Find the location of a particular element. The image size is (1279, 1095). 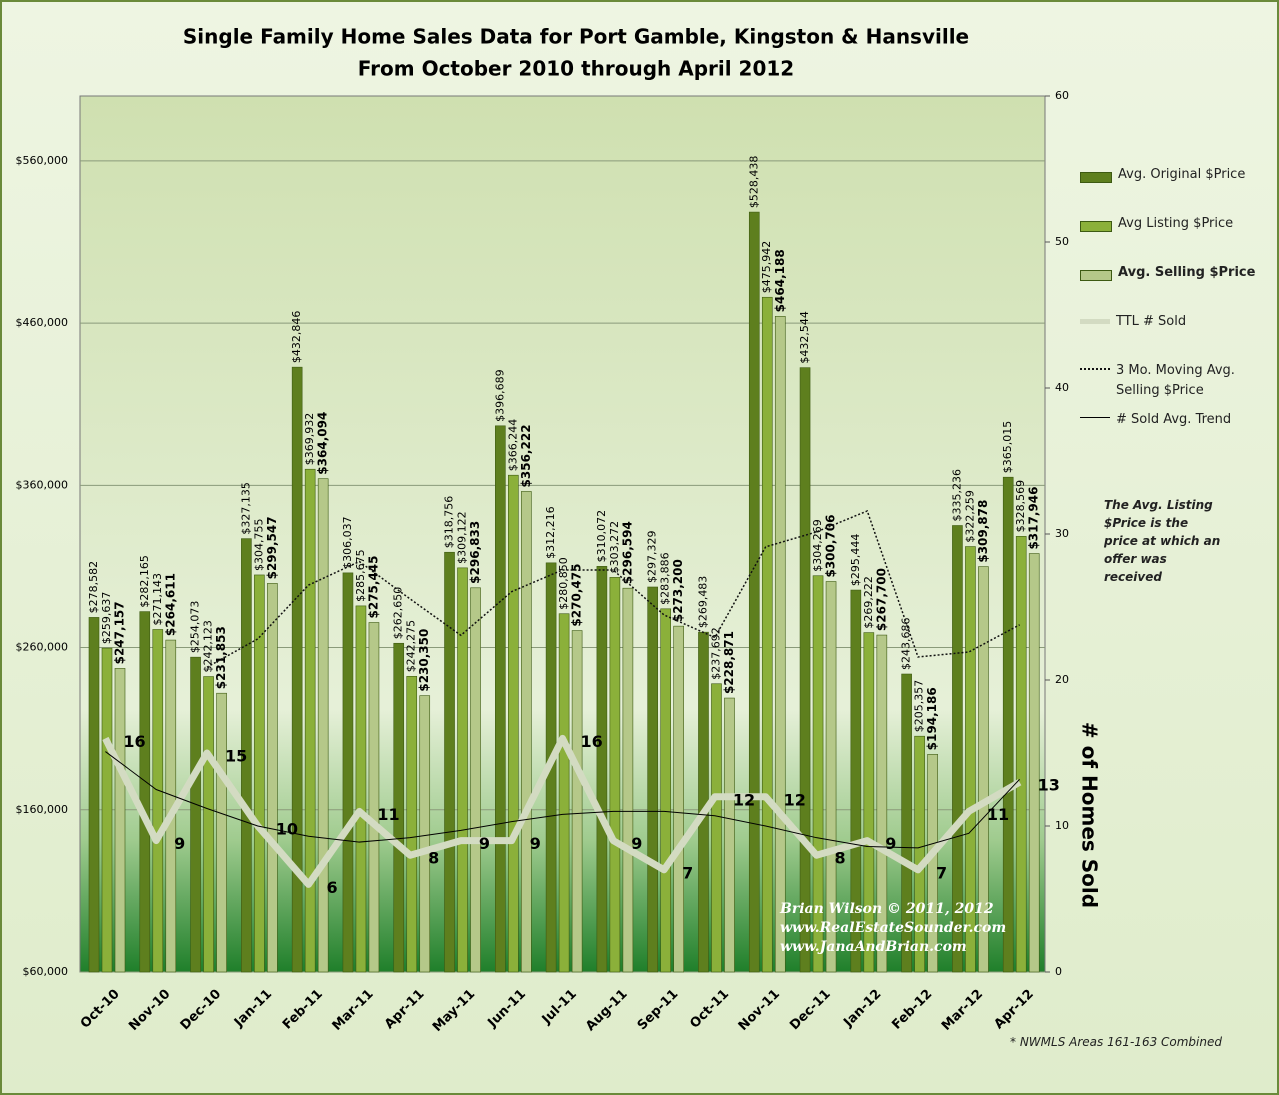

data-label: $242,123 is located at coordinates (208, 646).